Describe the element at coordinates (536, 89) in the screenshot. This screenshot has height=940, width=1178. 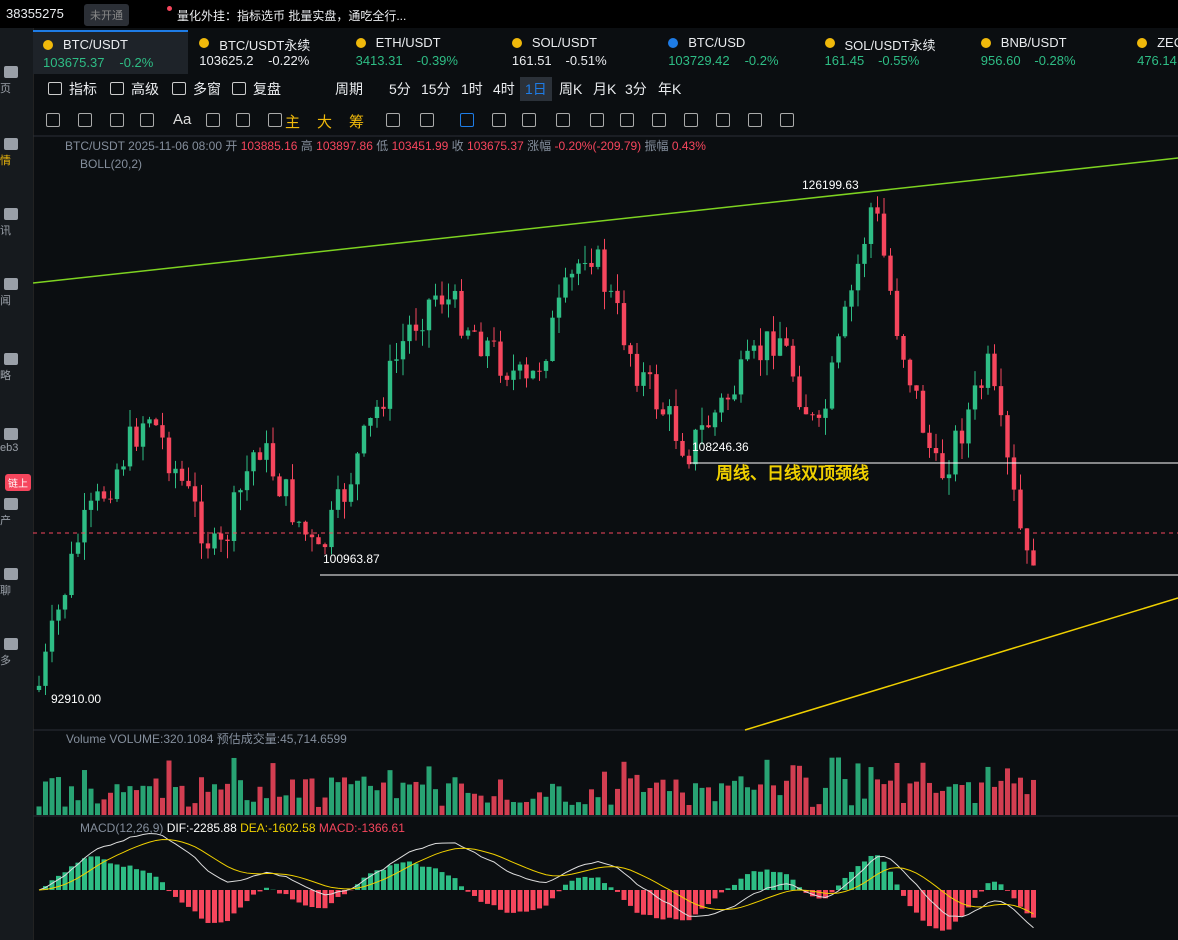
I see `toolbar-button: 1日` at that location.